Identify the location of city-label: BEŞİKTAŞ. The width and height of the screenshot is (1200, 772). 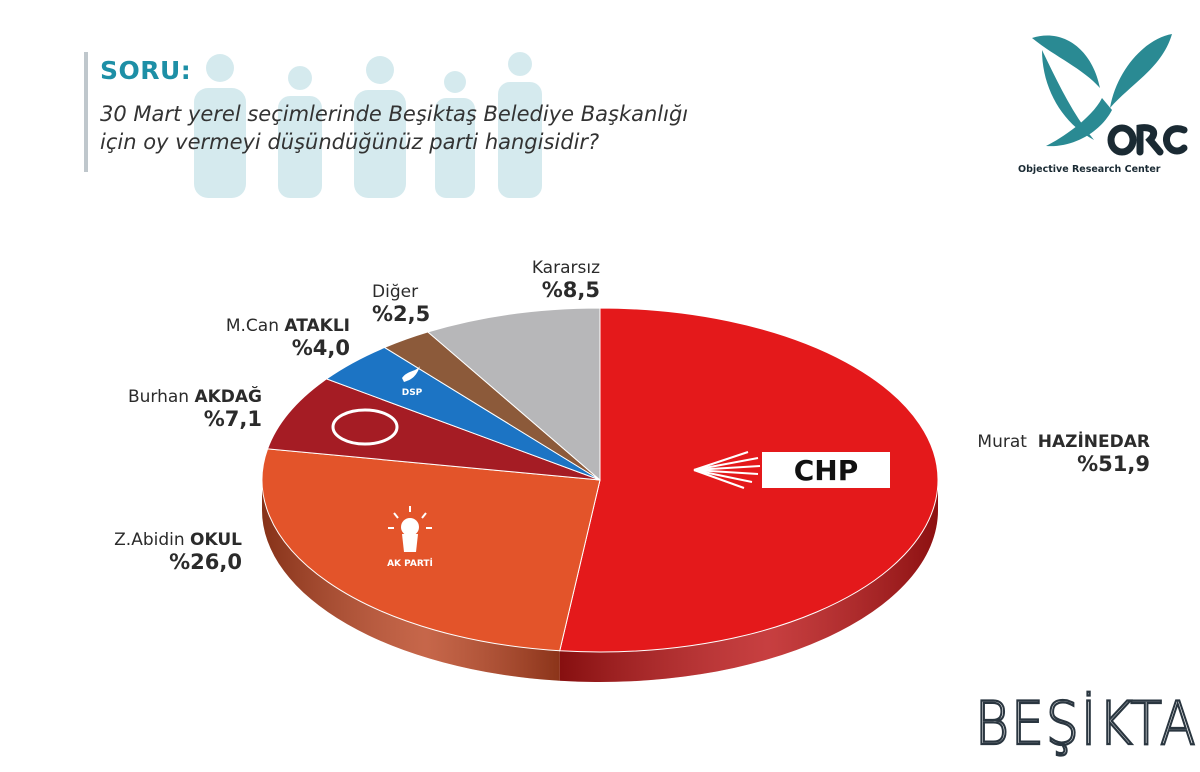
(1087, 724).